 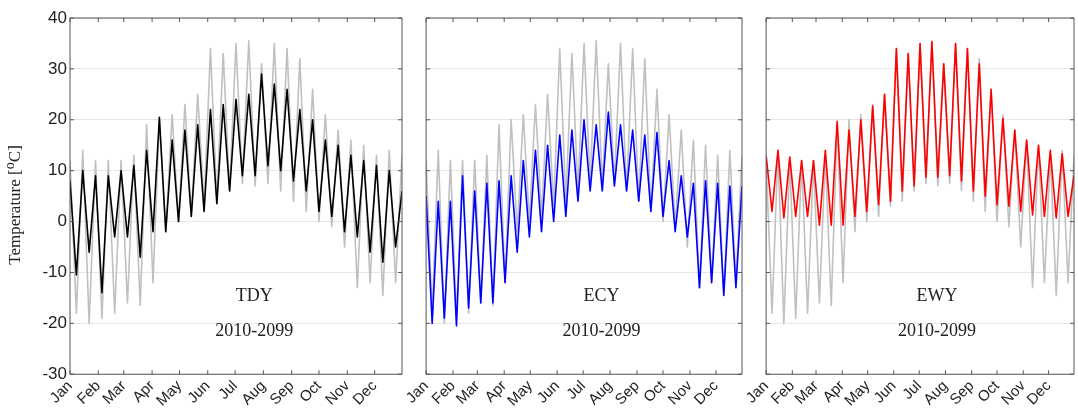 I want to click on y-tick-label: 0, so click(x=62, y=221).